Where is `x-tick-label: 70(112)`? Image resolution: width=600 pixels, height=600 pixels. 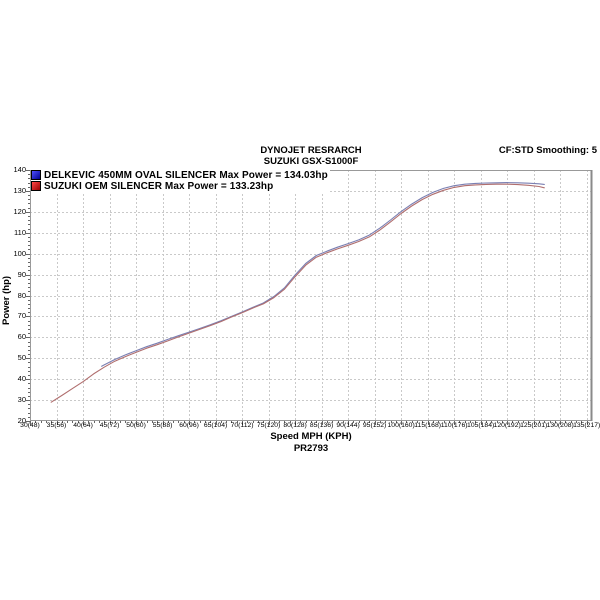 x-tick-label: 70(112) is located at coordinates (242, 425).